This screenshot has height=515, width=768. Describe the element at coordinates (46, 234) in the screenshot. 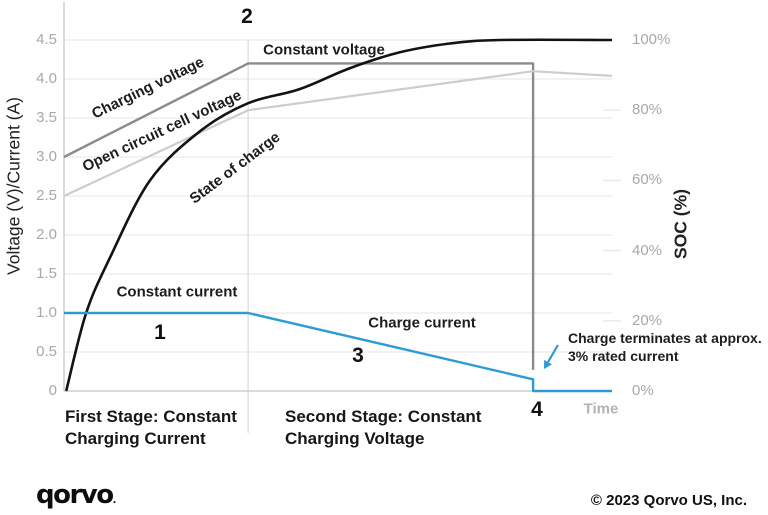

I see `y-left-tick-label: 2.0` at that location.